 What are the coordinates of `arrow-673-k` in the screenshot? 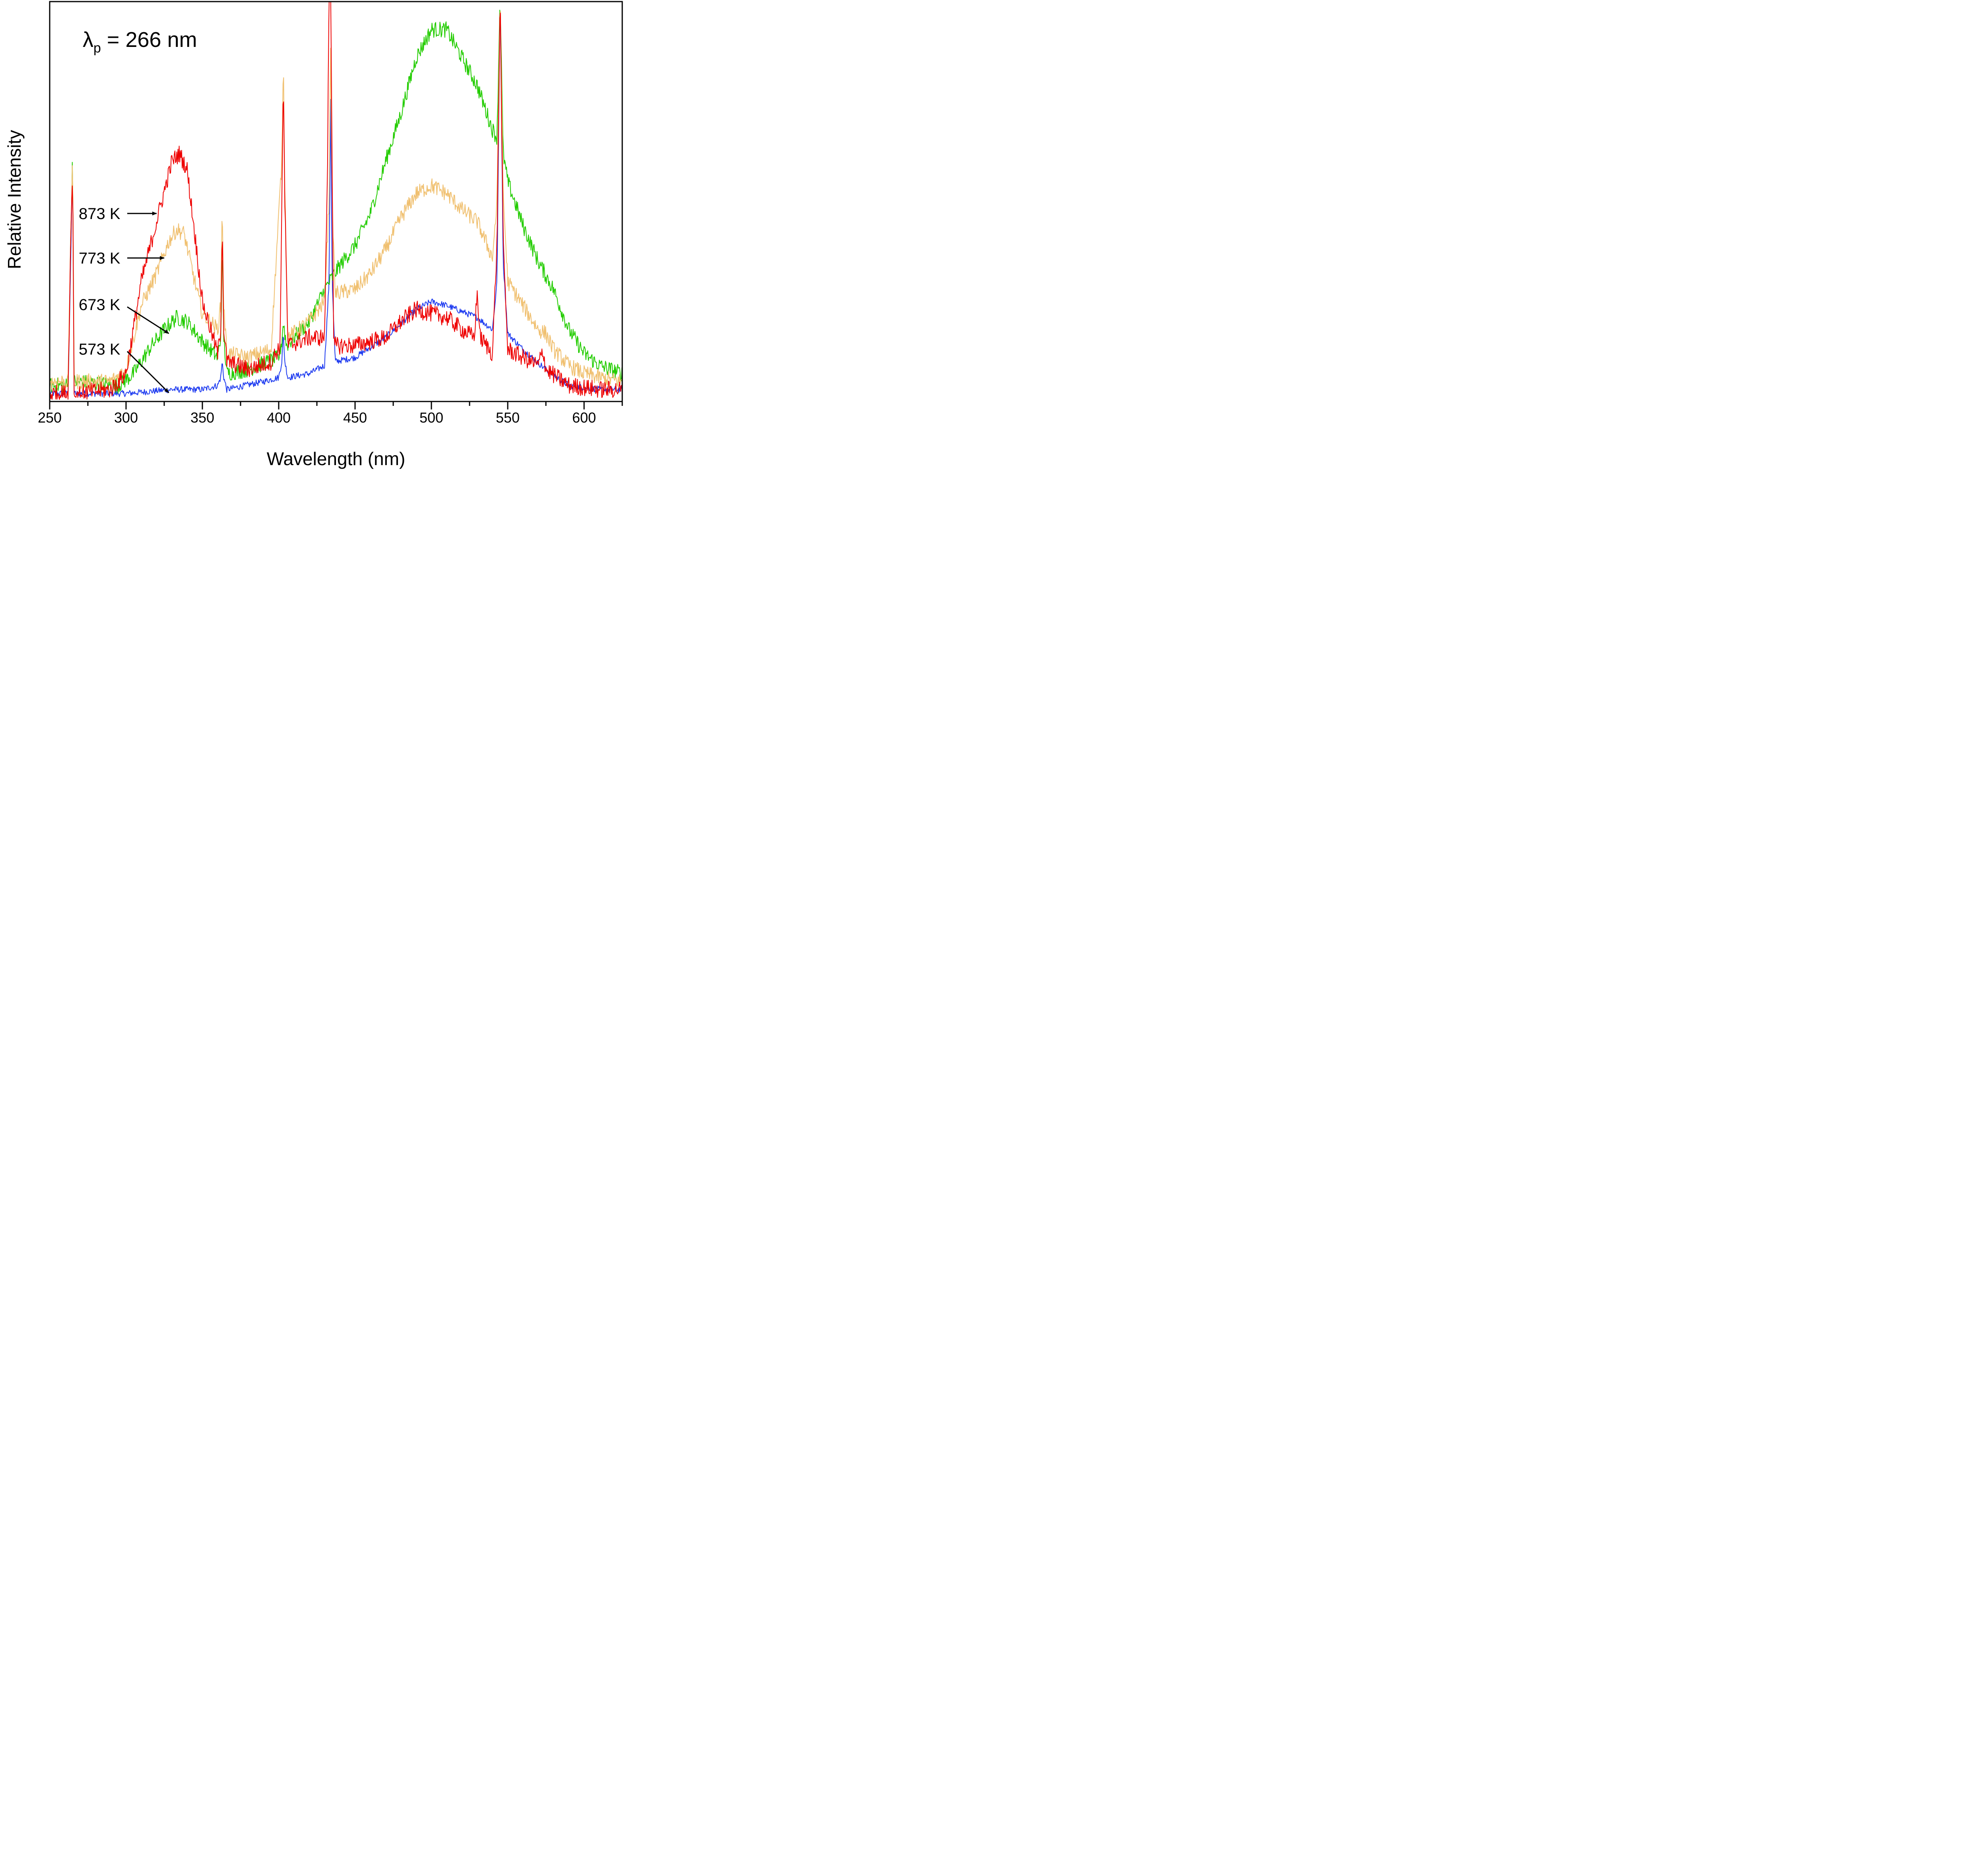 It's located at (148, 320).